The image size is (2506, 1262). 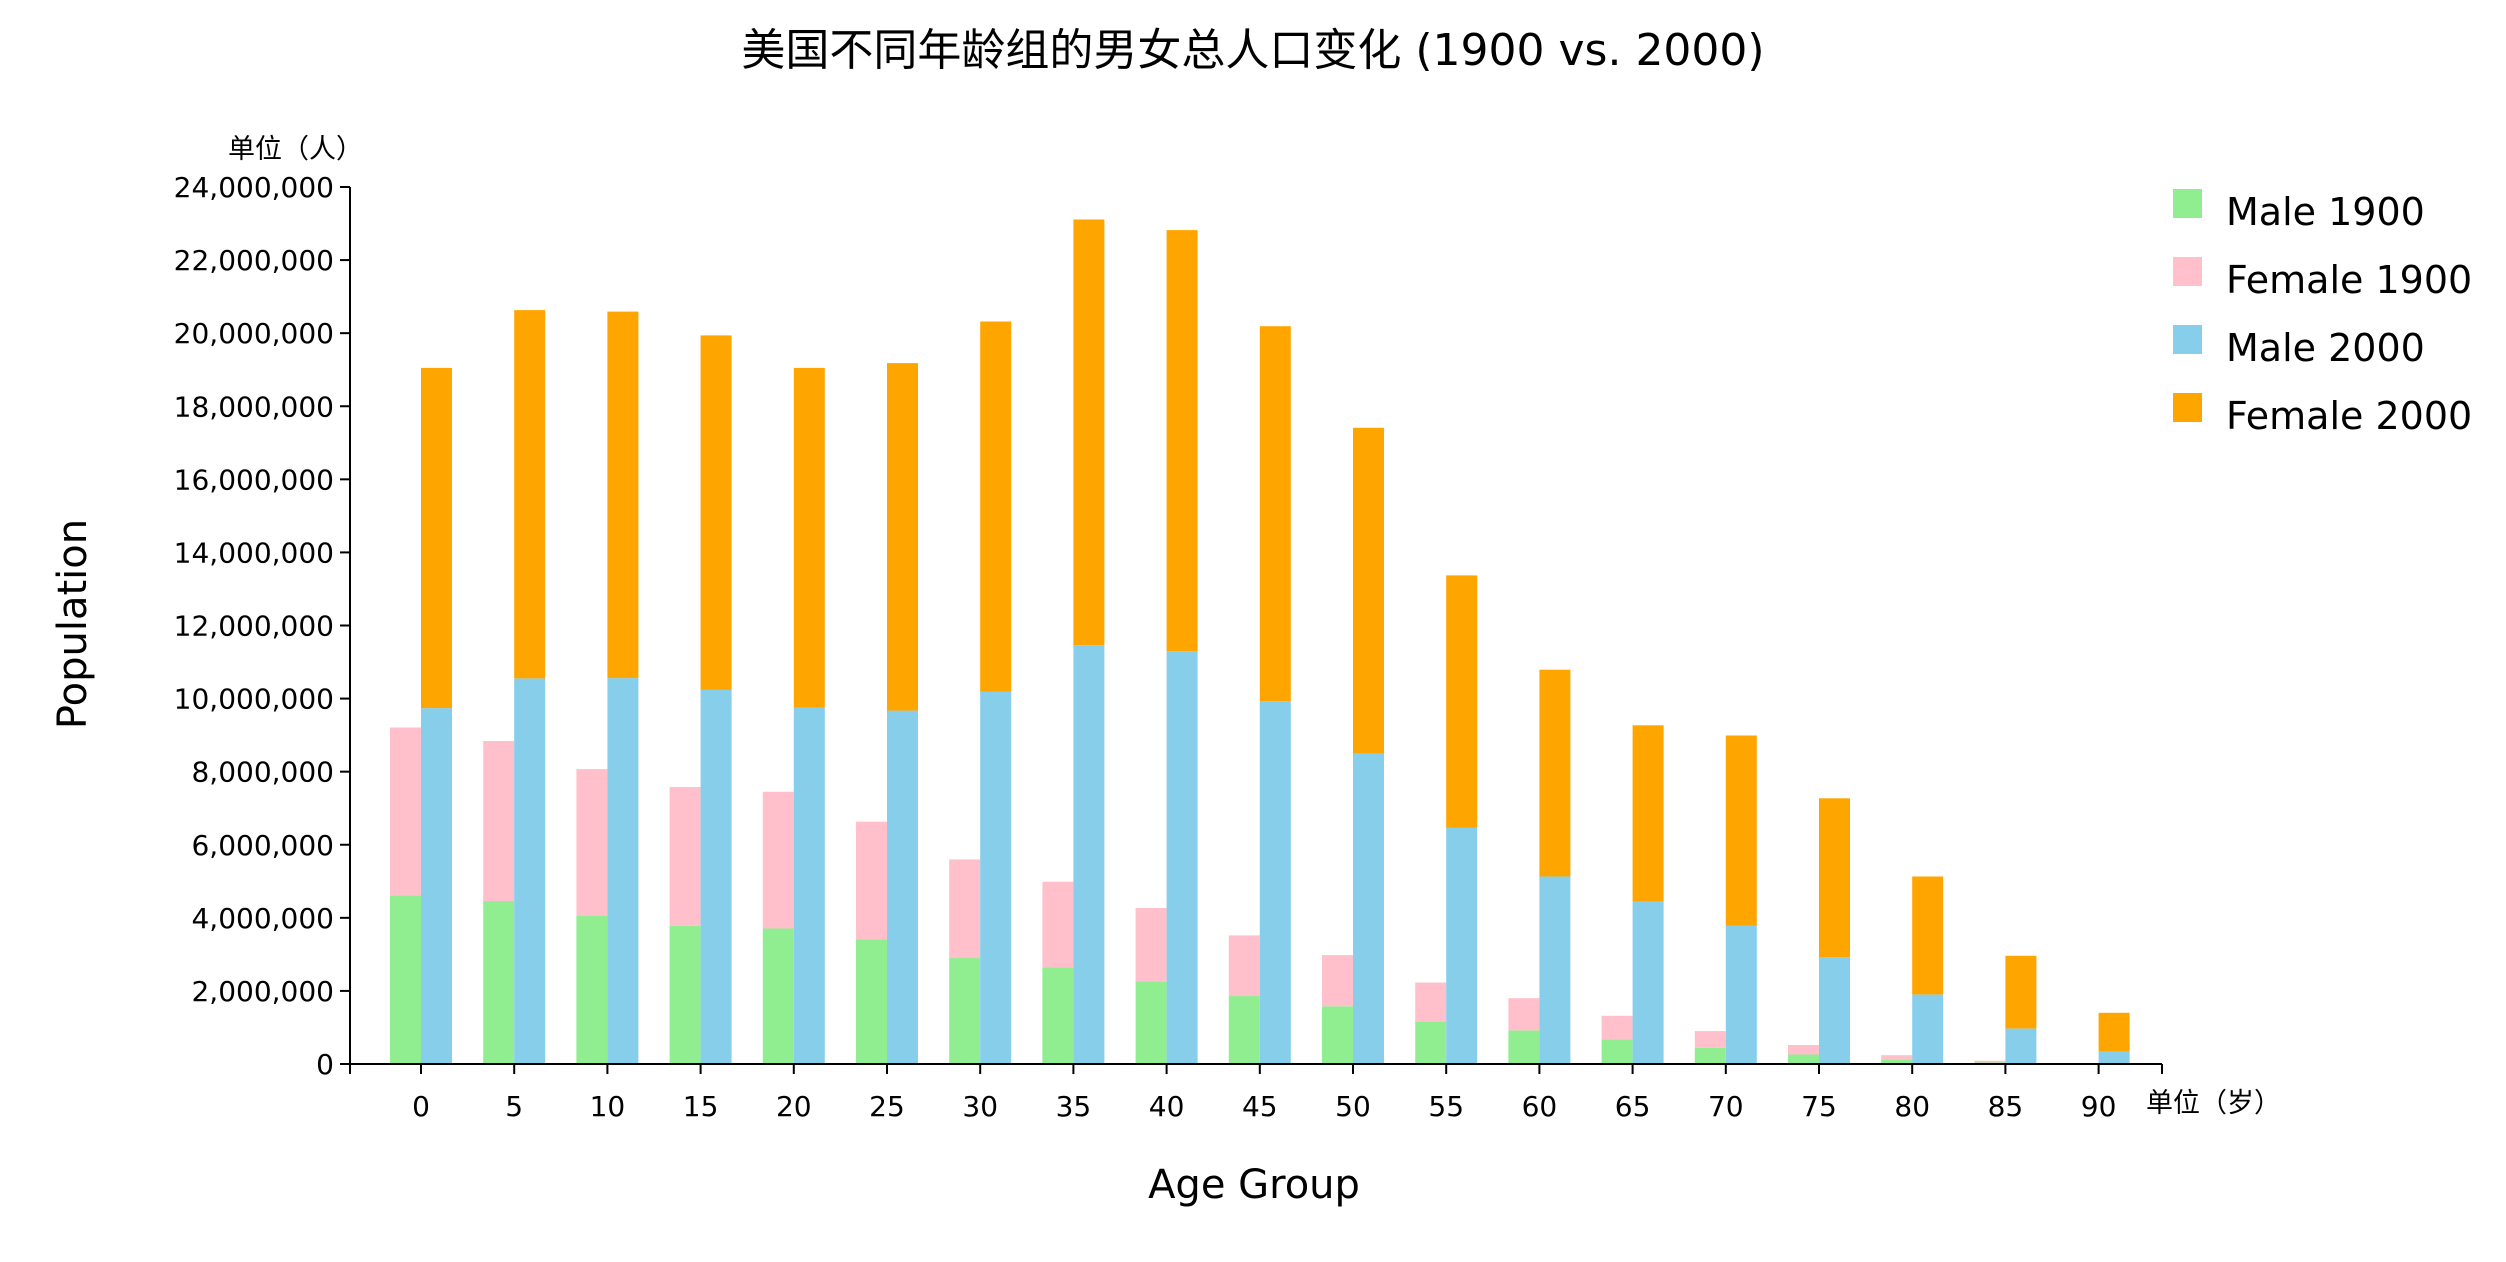 What do you see at coordinates (325, 1064) in the screenshot?
I see `y-tick-label: 0` at bounding box center [325, 1064].